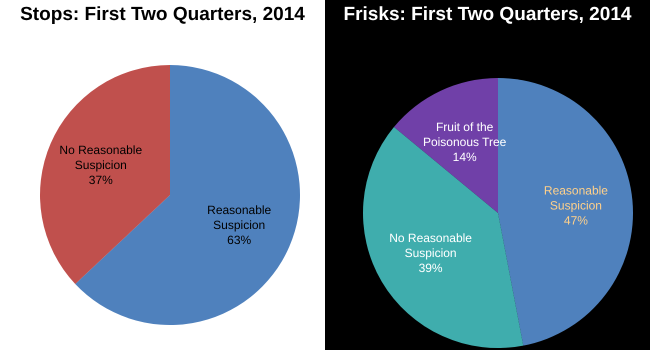 The width and height of the screenshot is (651, 350). I want to click on data-label: 63%, so click(239, 239).